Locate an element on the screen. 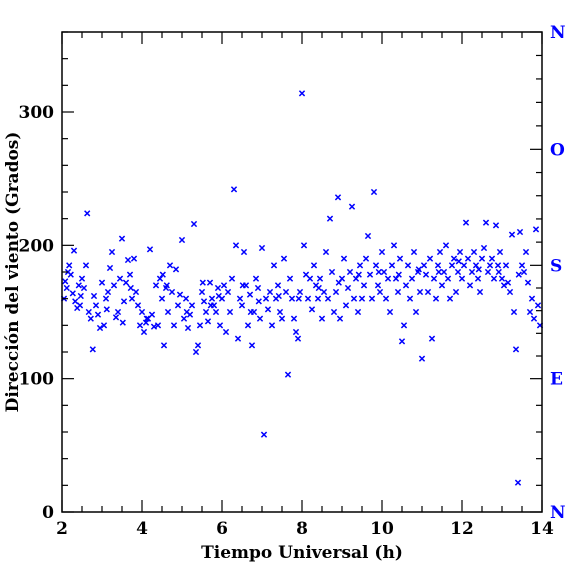  x-tick-label: 8 is located at coordinates (302, 529).